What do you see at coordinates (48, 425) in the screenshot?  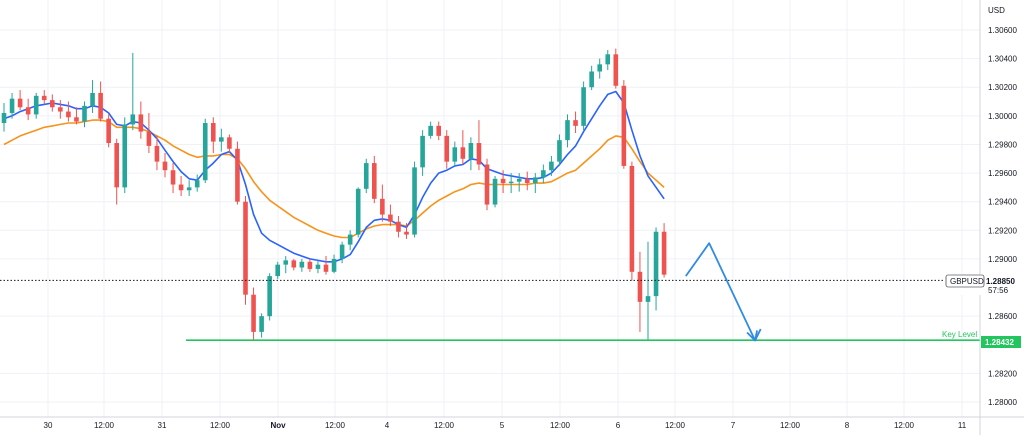 I see `x-tick-label: 30` at bounding box center [48, 425].